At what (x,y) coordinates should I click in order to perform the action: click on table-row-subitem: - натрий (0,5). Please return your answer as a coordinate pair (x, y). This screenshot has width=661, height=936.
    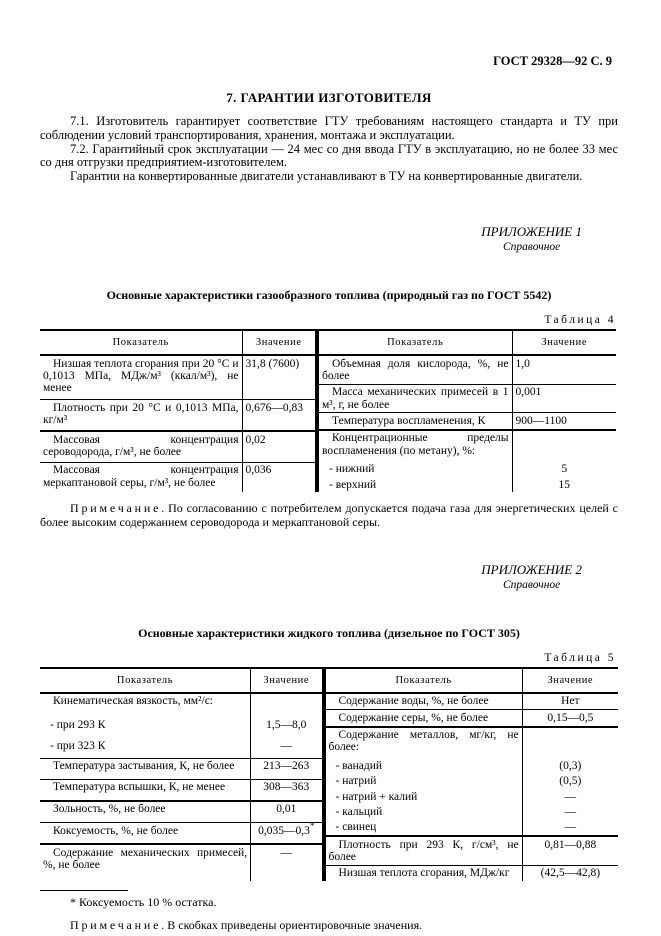
    Looking at the image, I should click on (472, 781).